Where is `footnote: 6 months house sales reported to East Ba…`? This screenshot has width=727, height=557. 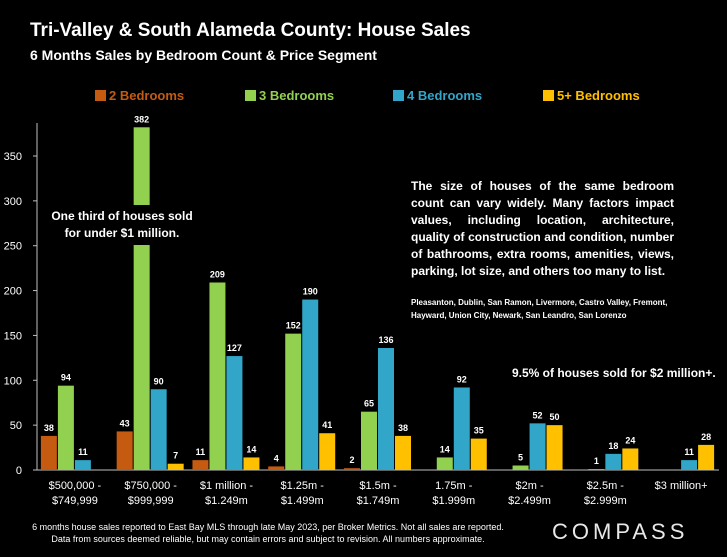 footnote: 6 months house sales reported to East Ba… is located at coordinates (268, 533).